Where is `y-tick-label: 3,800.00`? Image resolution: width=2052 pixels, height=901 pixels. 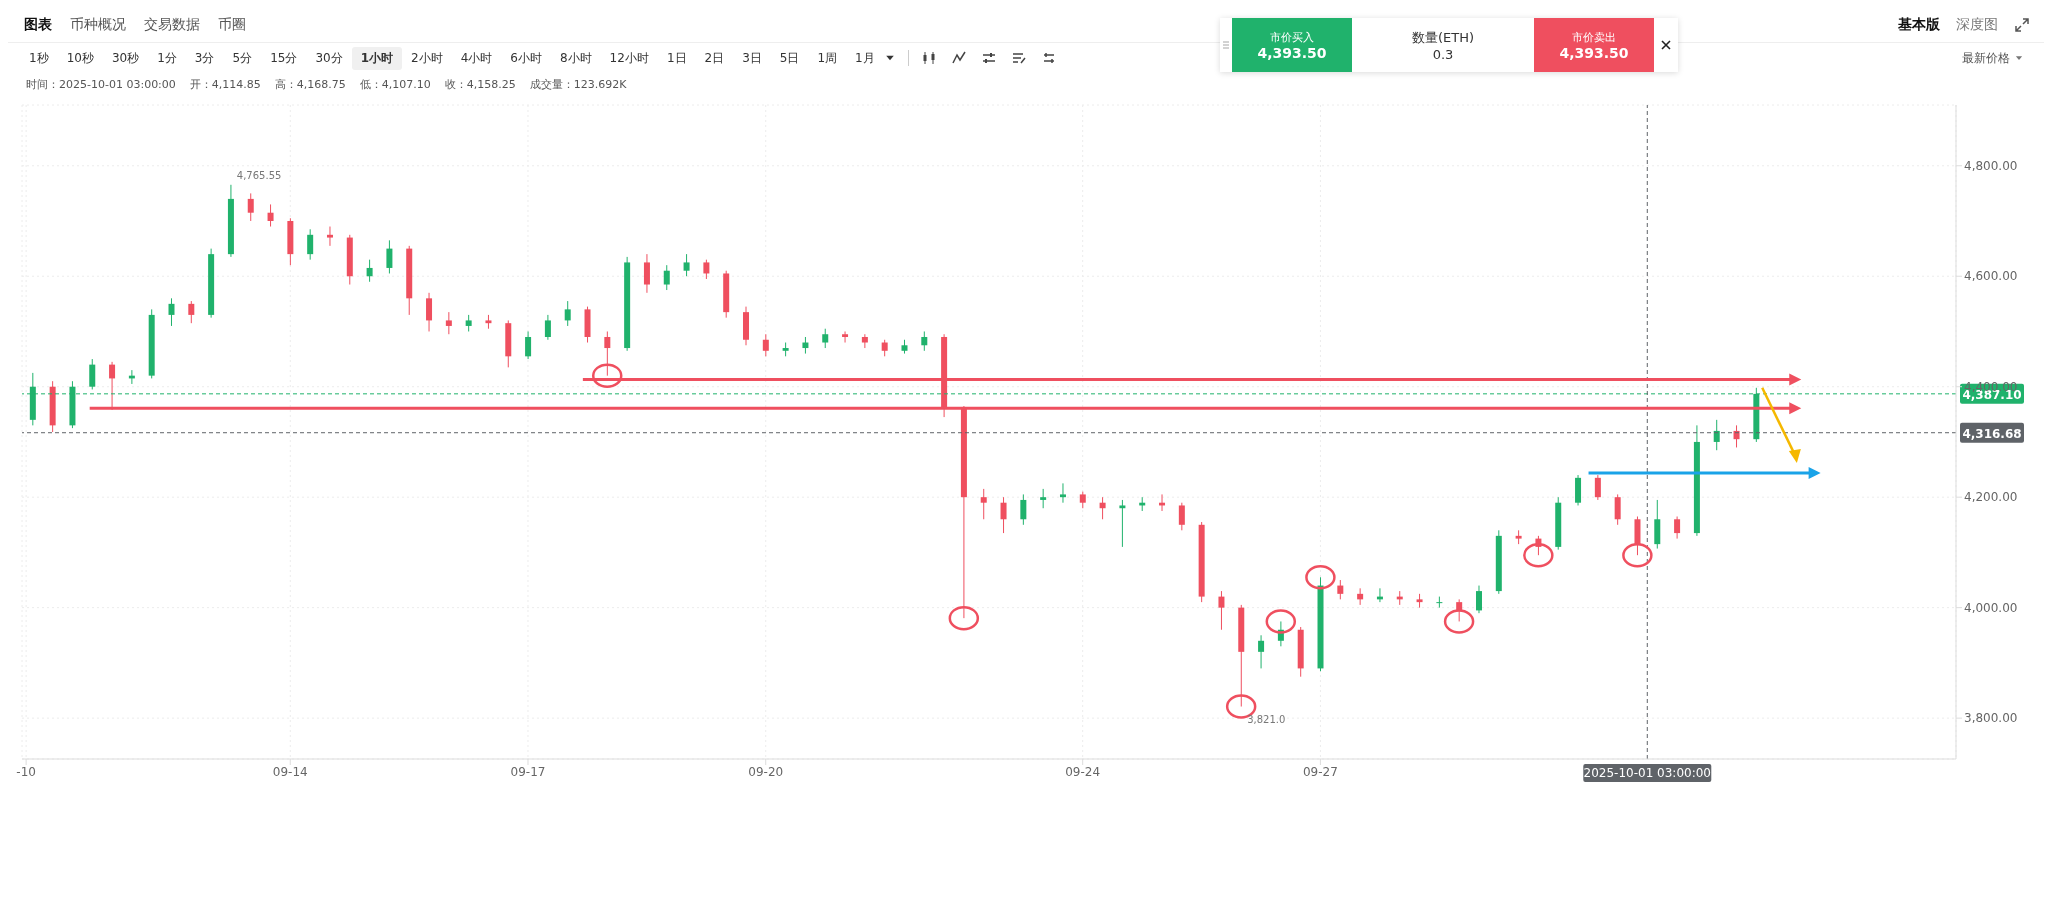 y-tick-label: 3,800.00 is located at coordinates (1991, 718).